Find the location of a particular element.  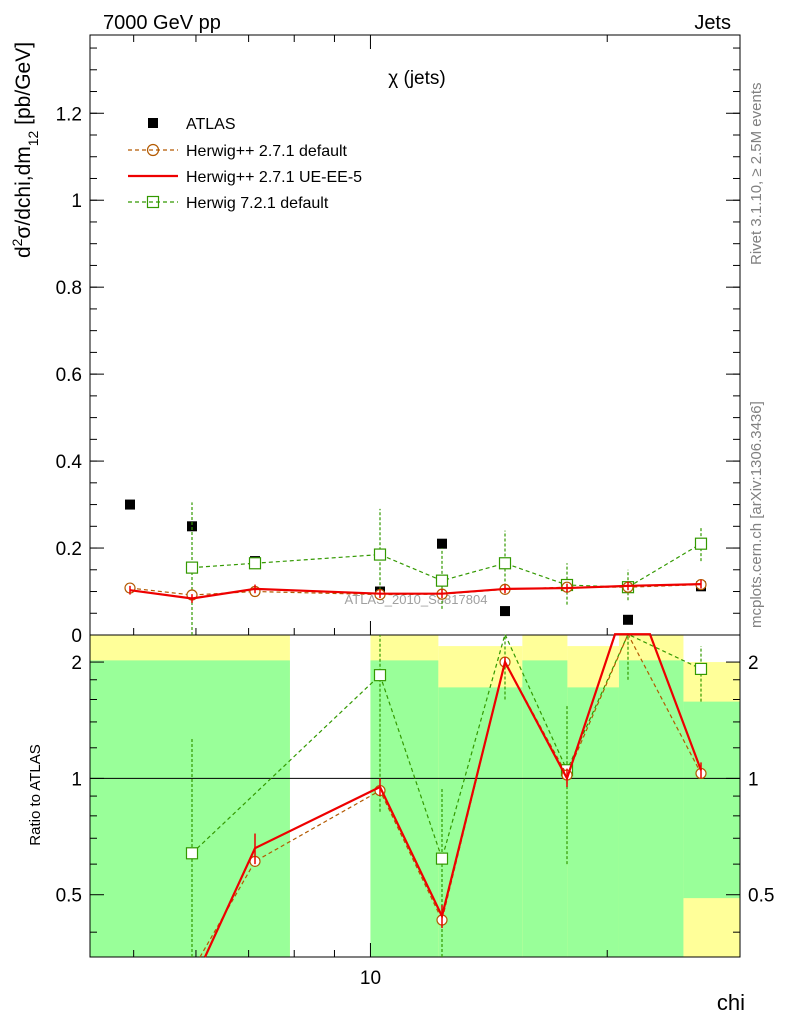

legend-marker-herwig7-default is located at coordinates (153, 202).